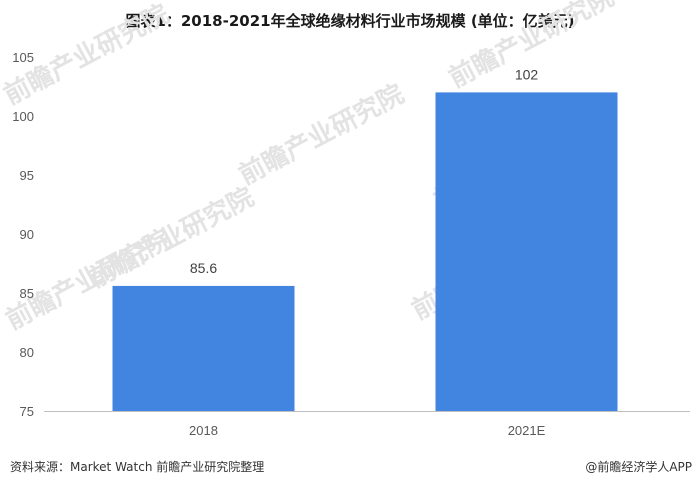 The width and height of the screenshot is (700, 487). I want to click on source-note: 资料来源：Market Watch 前瞻产业研究院整理, so click(137, 467).